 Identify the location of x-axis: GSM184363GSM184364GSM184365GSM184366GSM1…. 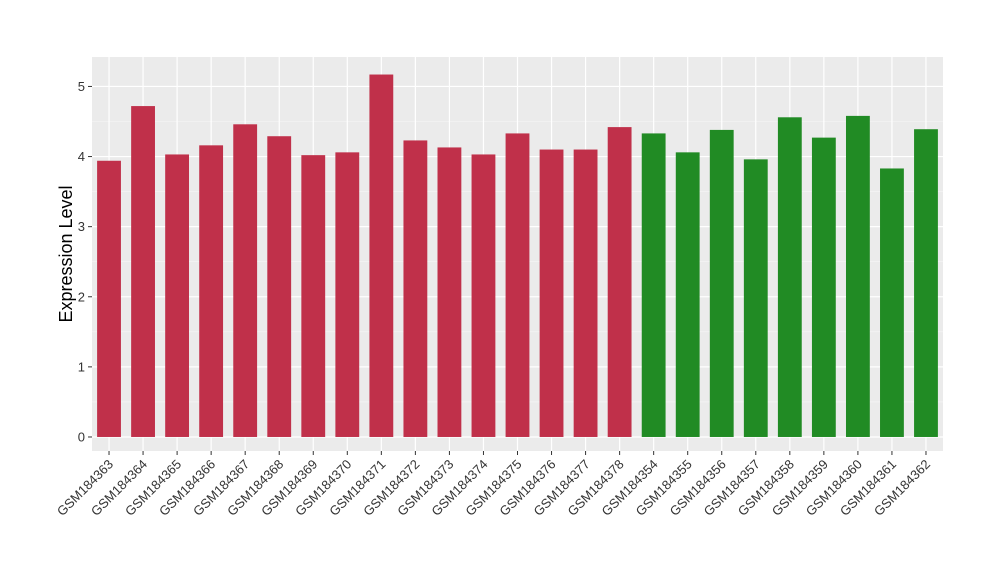
(493, 485).